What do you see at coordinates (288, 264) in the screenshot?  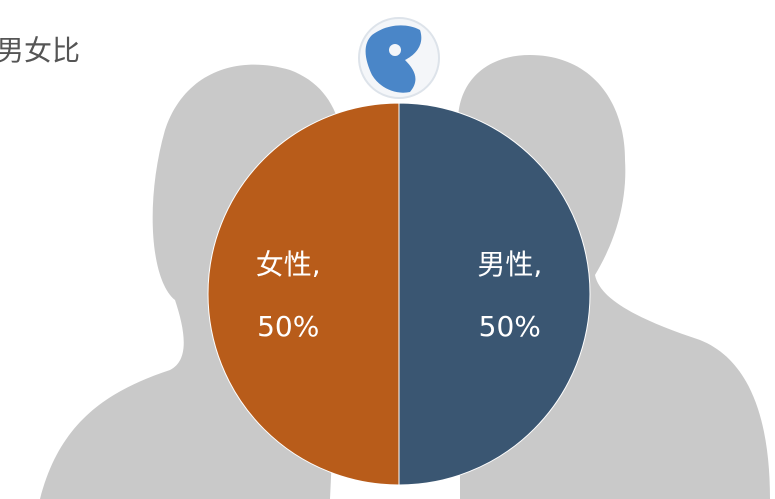 I see `slice-name-label: 女性,` at bounding box center [288, 264].